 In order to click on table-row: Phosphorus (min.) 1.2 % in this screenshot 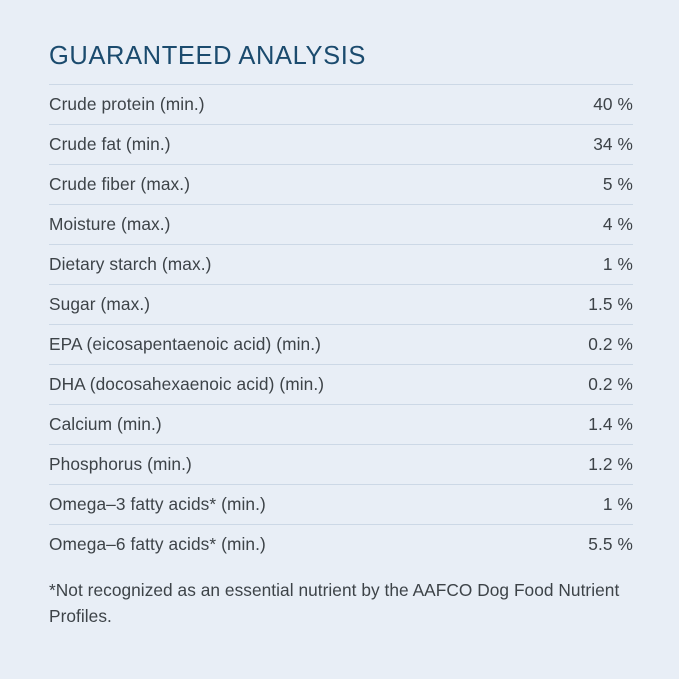, I will do `click(341, 464)`.